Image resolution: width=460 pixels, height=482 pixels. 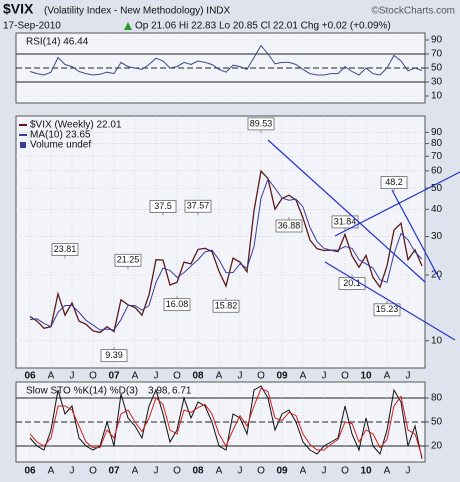 What do you see at coordinates (57, 42) in the screenshot?
I see `panel-title: RSI(14) 46.44` at bounding box center [57, 42].